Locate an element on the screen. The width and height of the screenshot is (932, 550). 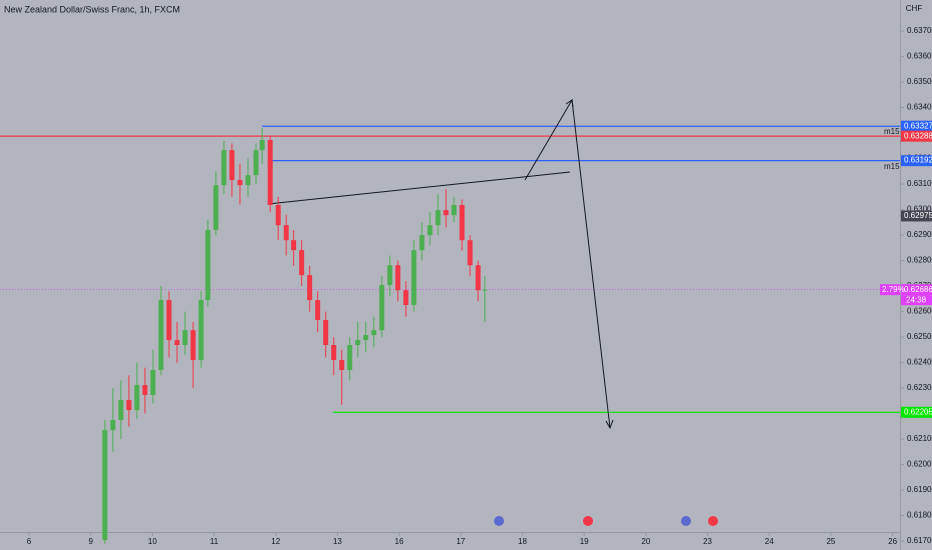
countdown: 24:38 is located at coordinates (916, 299).